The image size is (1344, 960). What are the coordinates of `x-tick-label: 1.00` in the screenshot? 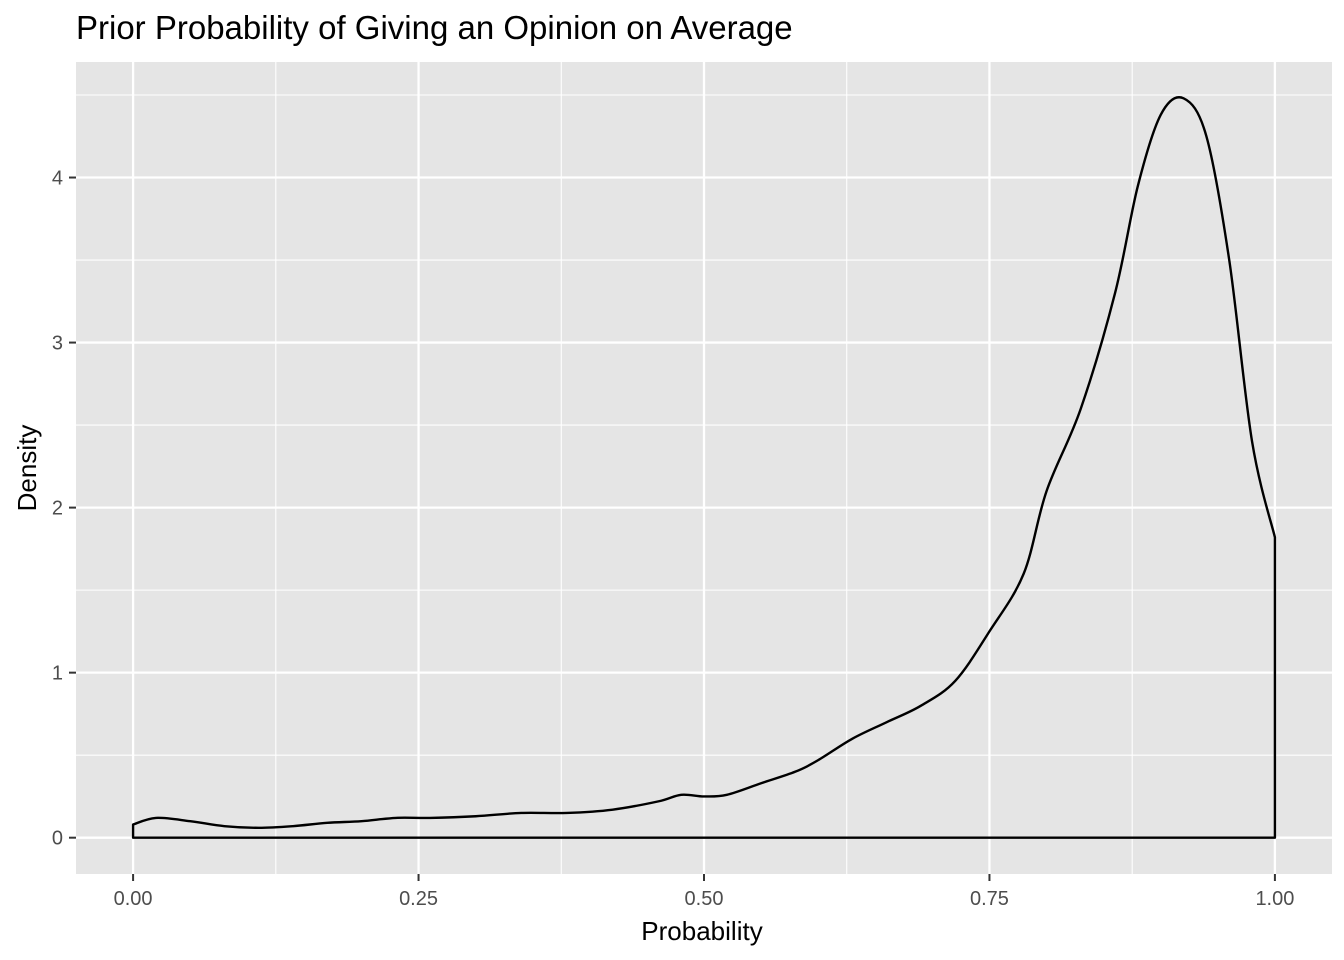 It's located at (1274, 899).